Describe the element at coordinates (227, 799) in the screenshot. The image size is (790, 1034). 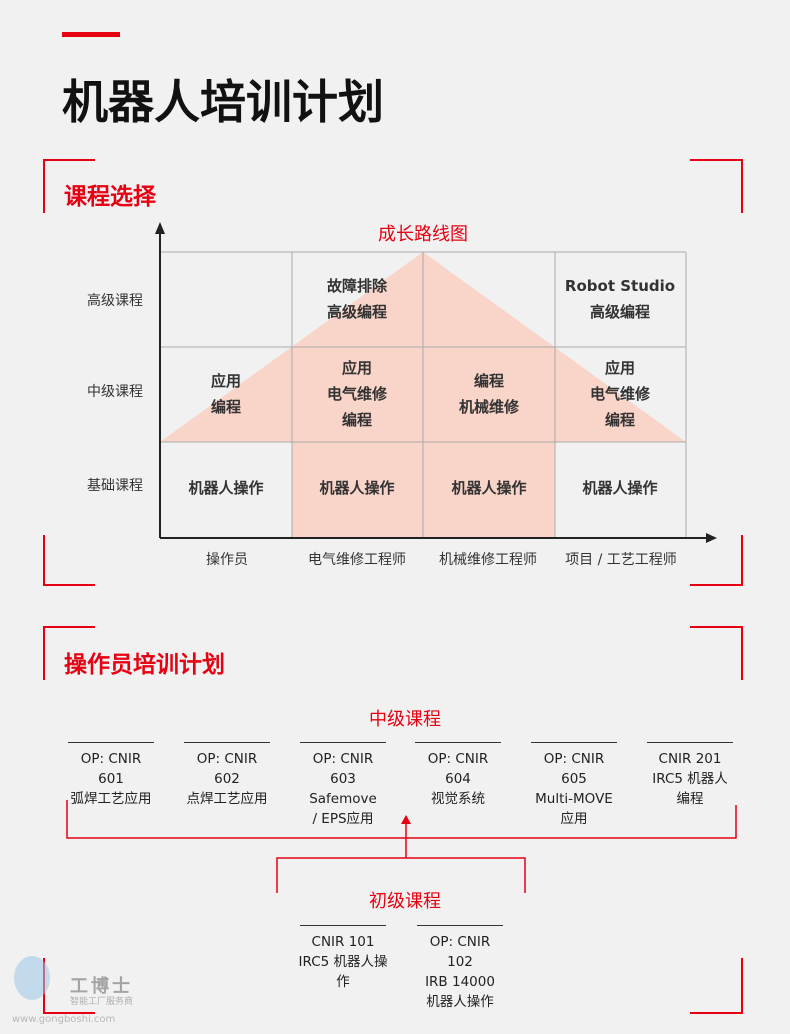
I see `course-name: 点焊工艺应用` at that location.